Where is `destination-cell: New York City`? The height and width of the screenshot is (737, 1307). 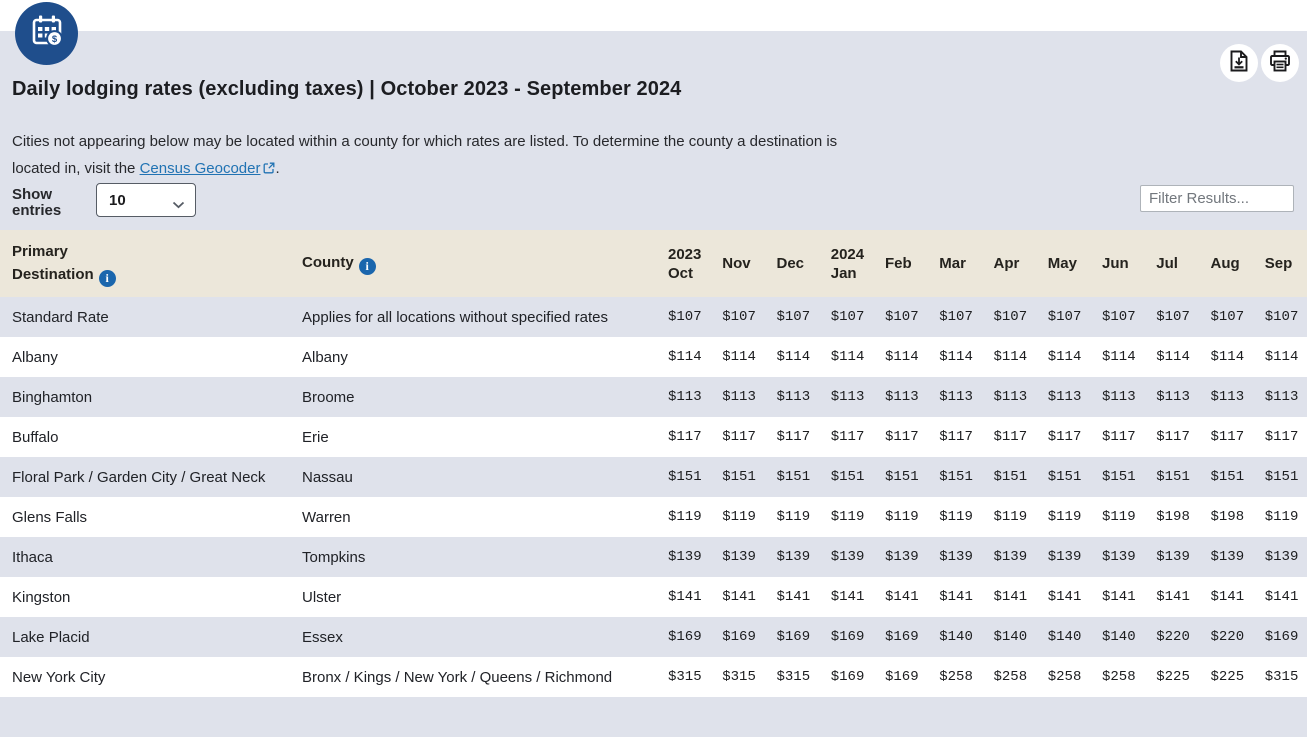
destination-cell: New York City is located at coordinates (59, 677).